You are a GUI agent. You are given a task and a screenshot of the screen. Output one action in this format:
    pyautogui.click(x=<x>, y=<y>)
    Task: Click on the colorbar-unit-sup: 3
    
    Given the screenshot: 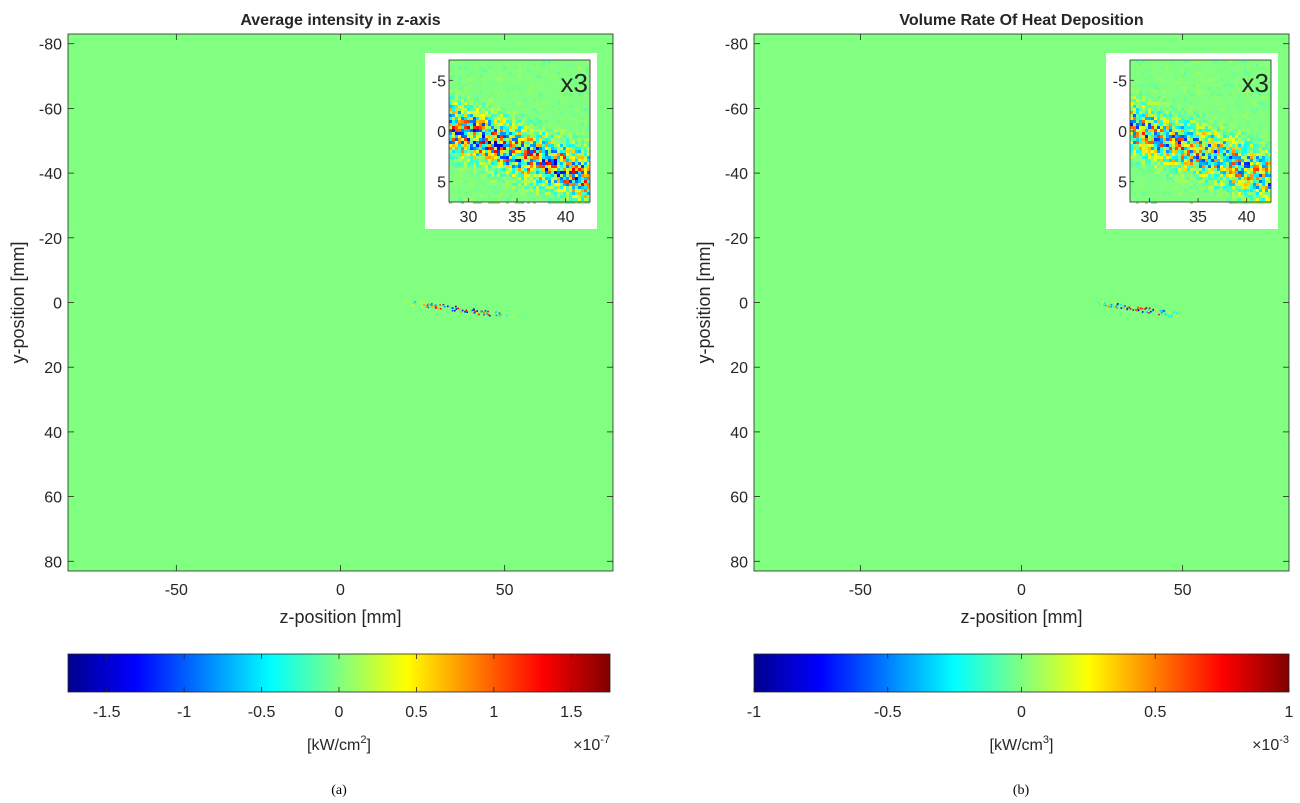 What is the action you would take?
    pyautogui.click(x=1046, y=740)
    